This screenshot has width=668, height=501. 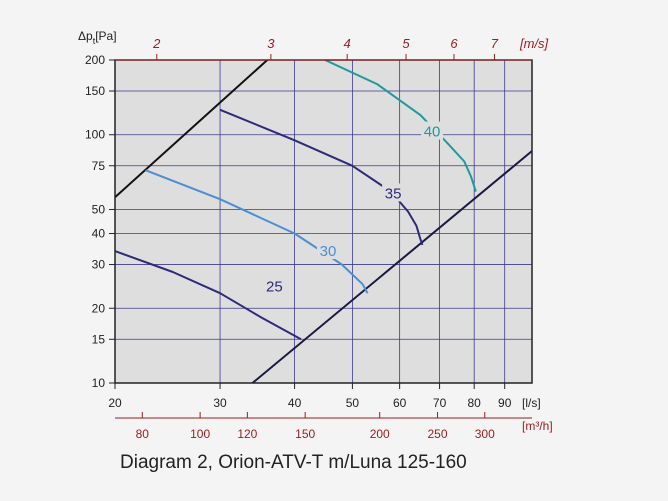 What do you see at coordinates (99, 265) in the screenshot?
I see `y-tick-label: 30` at bounding box center [99, 265].